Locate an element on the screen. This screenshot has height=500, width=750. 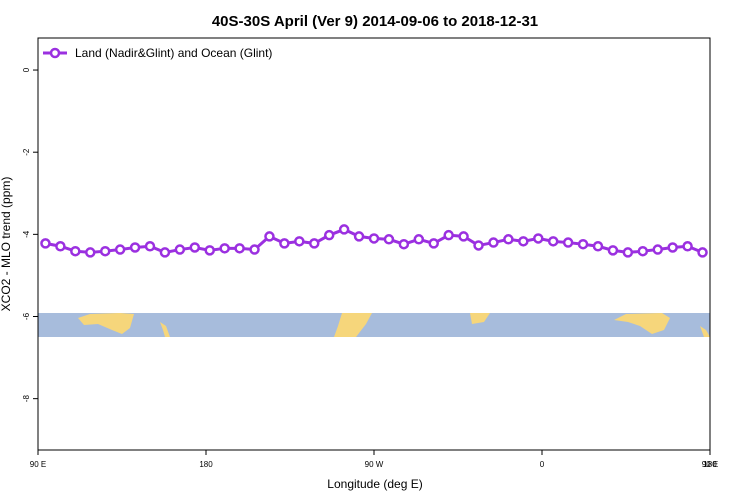
y-axis-label: XCO2 - MLO trend (ppm) is located at coordinates (6, 244).